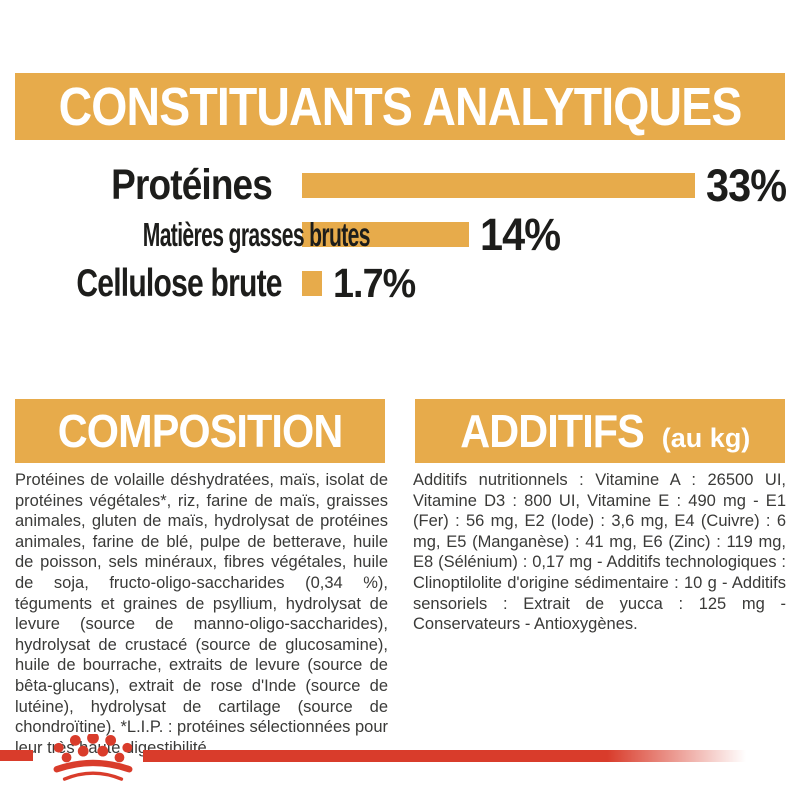  What do you see at coordinates (16, 755) in the screenshot?
I see `footer-rule-left` at bounding box center [16, 755].